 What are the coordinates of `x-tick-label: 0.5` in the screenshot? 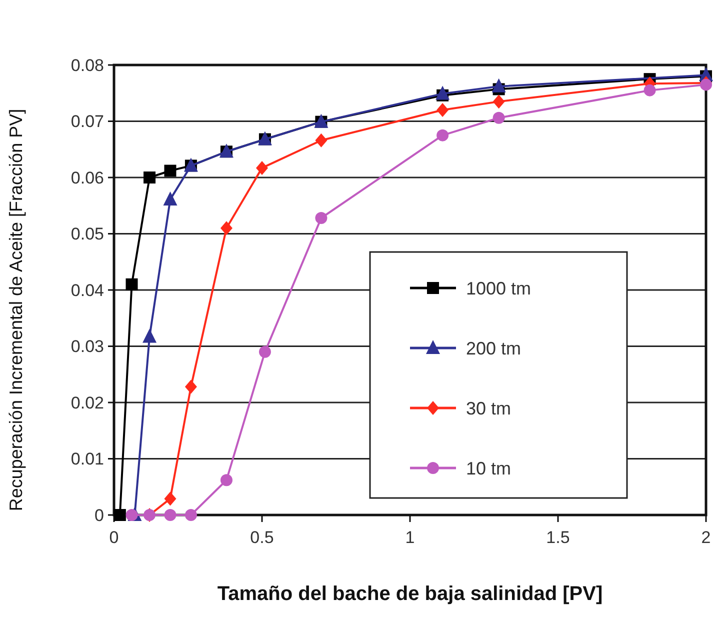 It's located at (262, 537).